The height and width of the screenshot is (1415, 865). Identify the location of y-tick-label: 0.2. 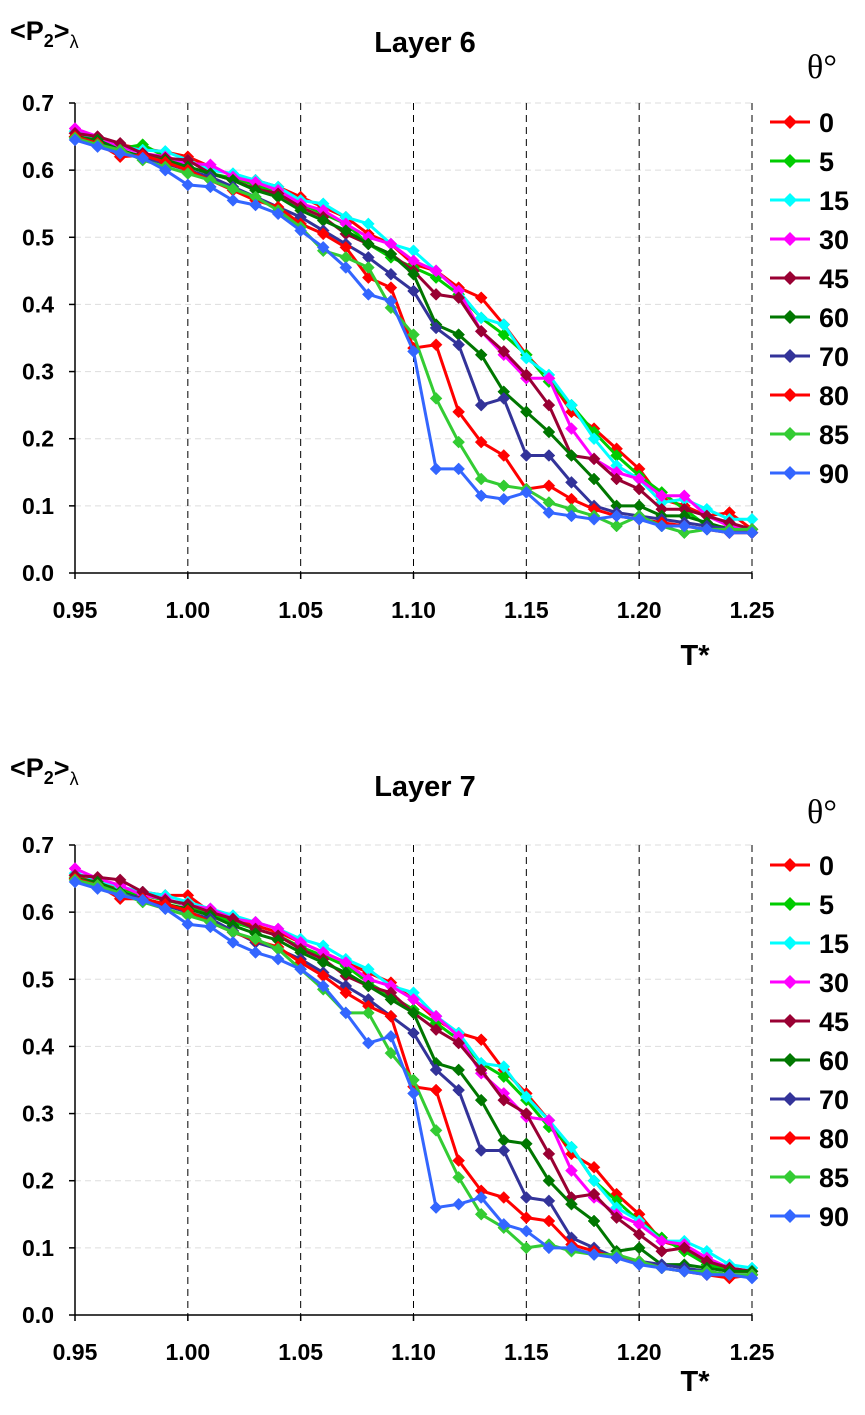
(38, 1181).